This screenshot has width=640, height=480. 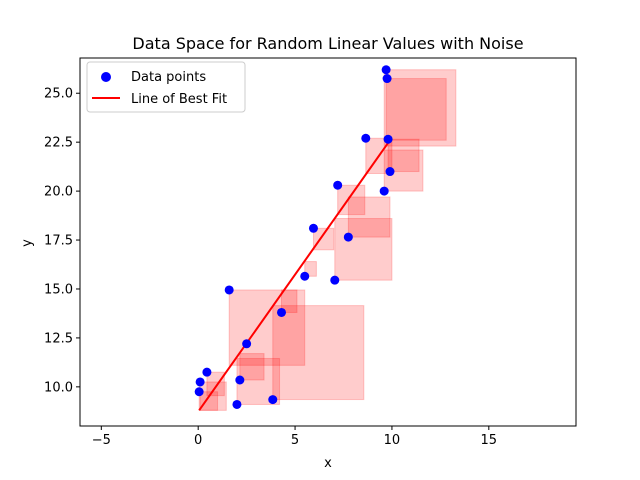 I want to click on legend-scatter-marker, so click(x=106, y=77).